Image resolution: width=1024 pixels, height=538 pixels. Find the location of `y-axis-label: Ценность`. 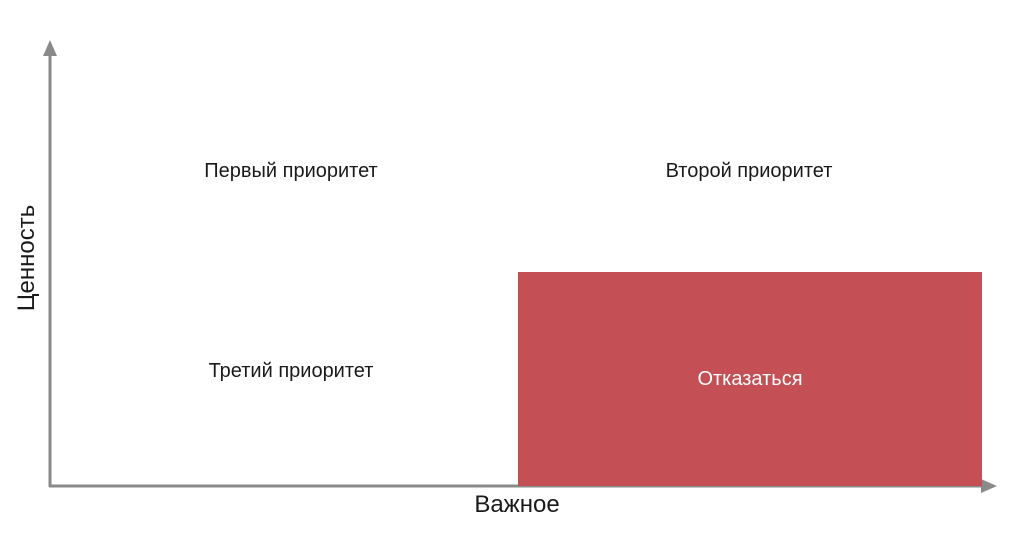

y-axis-label: Ценность is located at coordinates (26, 258).